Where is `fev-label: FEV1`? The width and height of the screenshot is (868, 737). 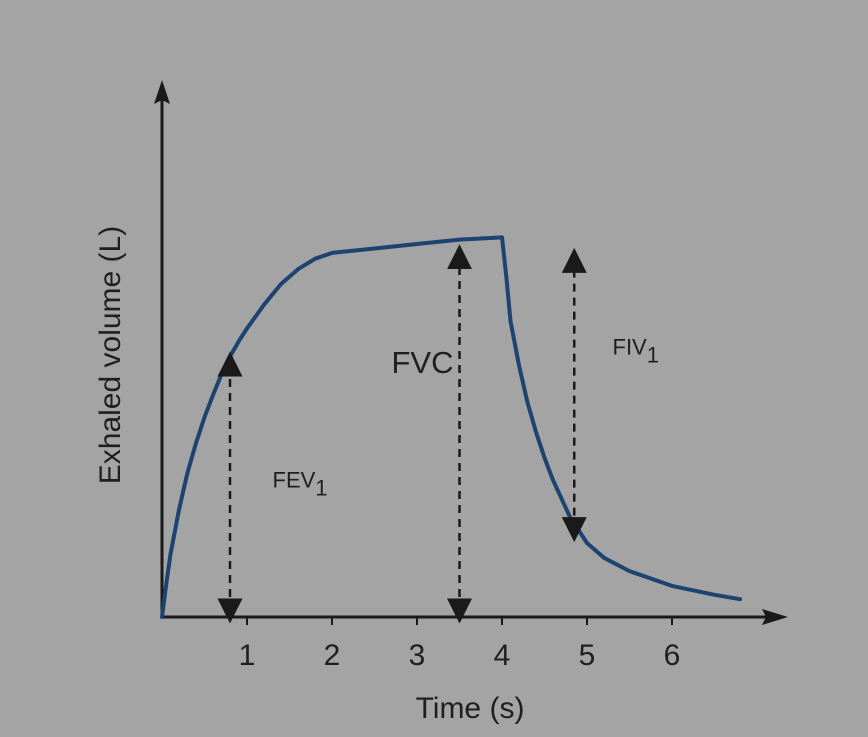
fev-label: FEV1 is located at coordinates (300, 484).